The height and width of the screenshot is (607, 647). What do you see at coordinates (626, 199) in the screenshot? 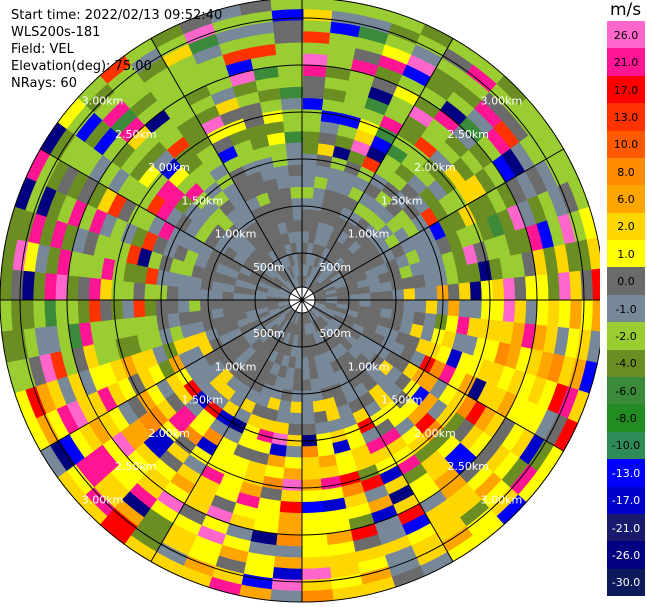
I see `colorbar-tick-label: 6.0` at bounding box center [626, 199].